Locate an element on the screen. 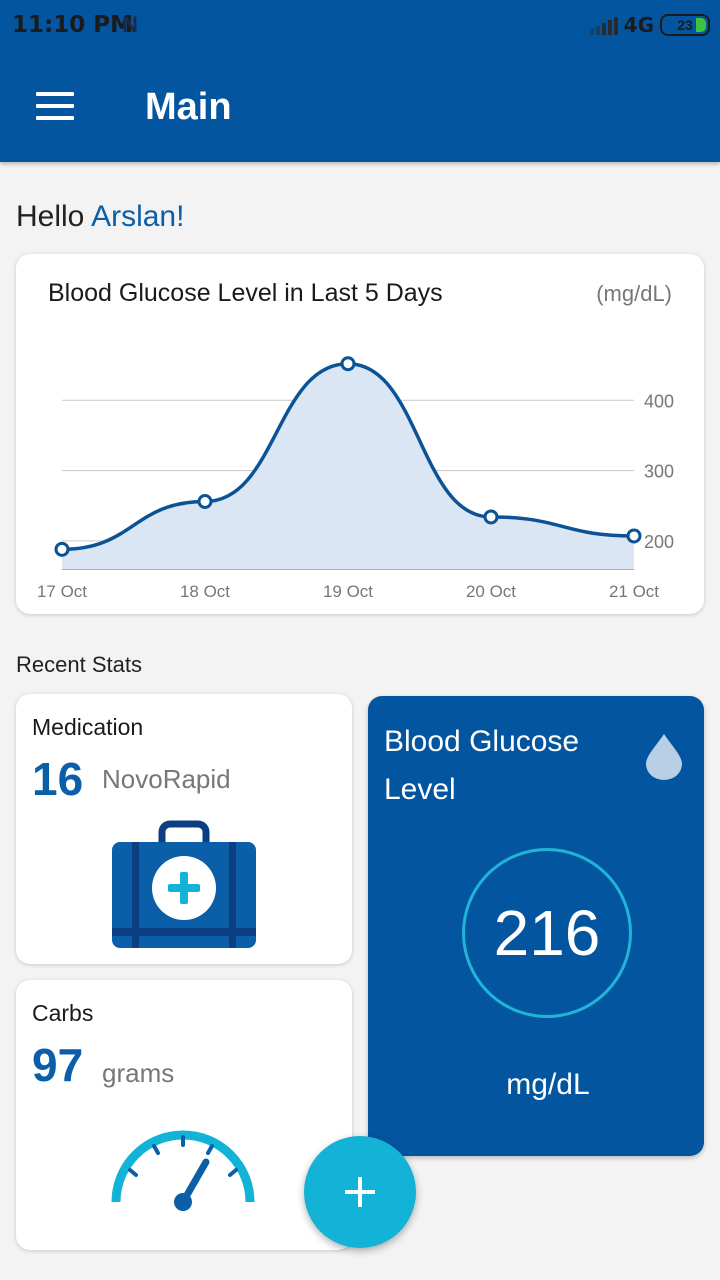 The image size is (720, 1280). greeting-name: Arslan! is located at coordinates (138, 216).